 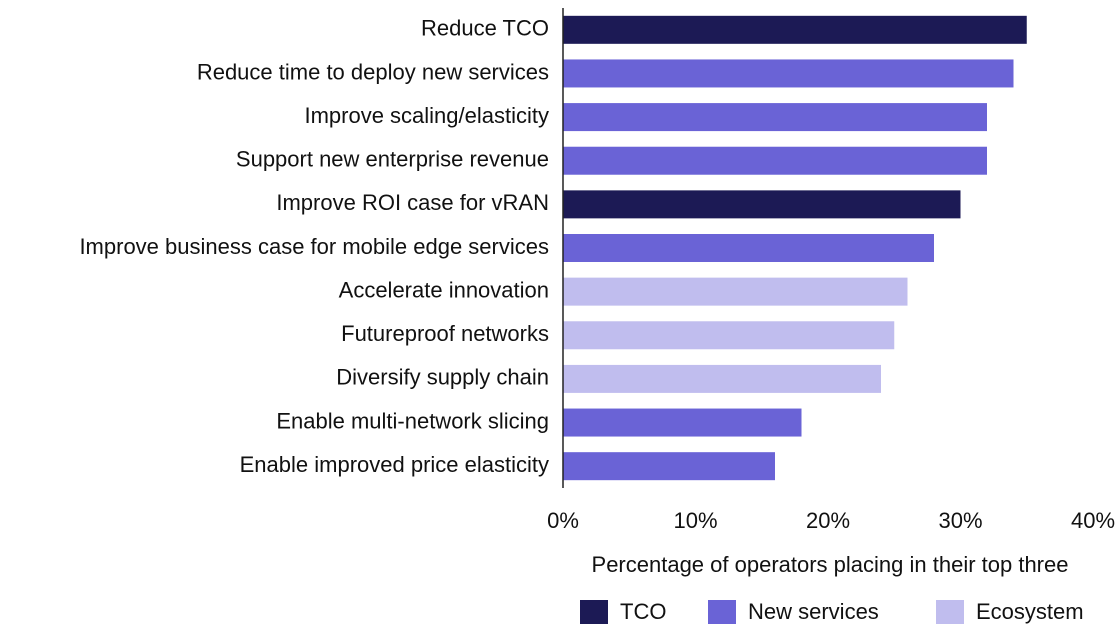 What do you see at coordinates (373, 71) in the screenshot?
I see `y-tick-label: Reduce time to deploy new services` at bounding box center [373, 71].